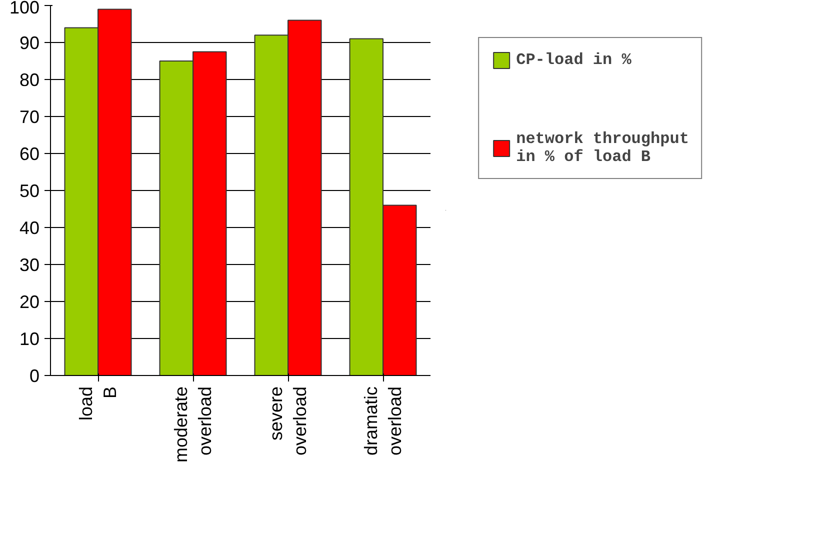 The image size is (818, 544). Describe the element at coordinates (602, 148) in the screenshot. I see `legend-label: network throughput in % of load B` at that location.